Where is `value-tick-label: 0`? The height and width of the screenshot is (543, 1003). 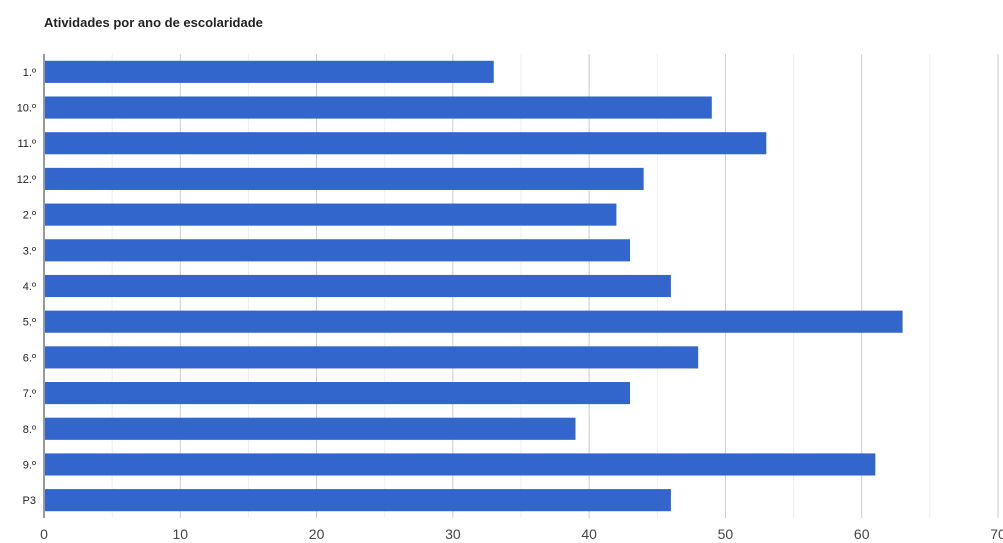 value-tick-label: 0 is located at coordinates (44, 534).